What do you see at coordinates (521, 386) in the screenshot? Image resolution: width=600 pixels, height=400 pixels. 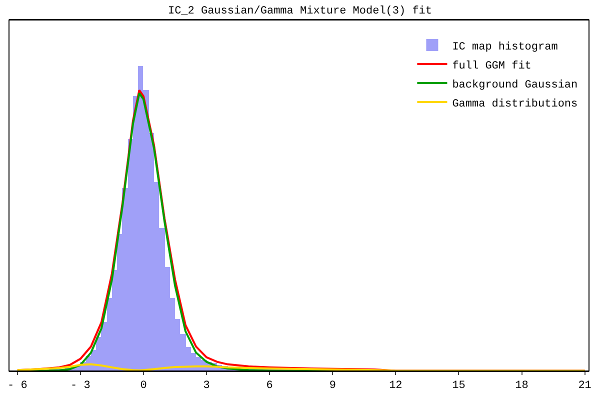 I see `x-tick-label: 18` at bounding box center [521, 386].